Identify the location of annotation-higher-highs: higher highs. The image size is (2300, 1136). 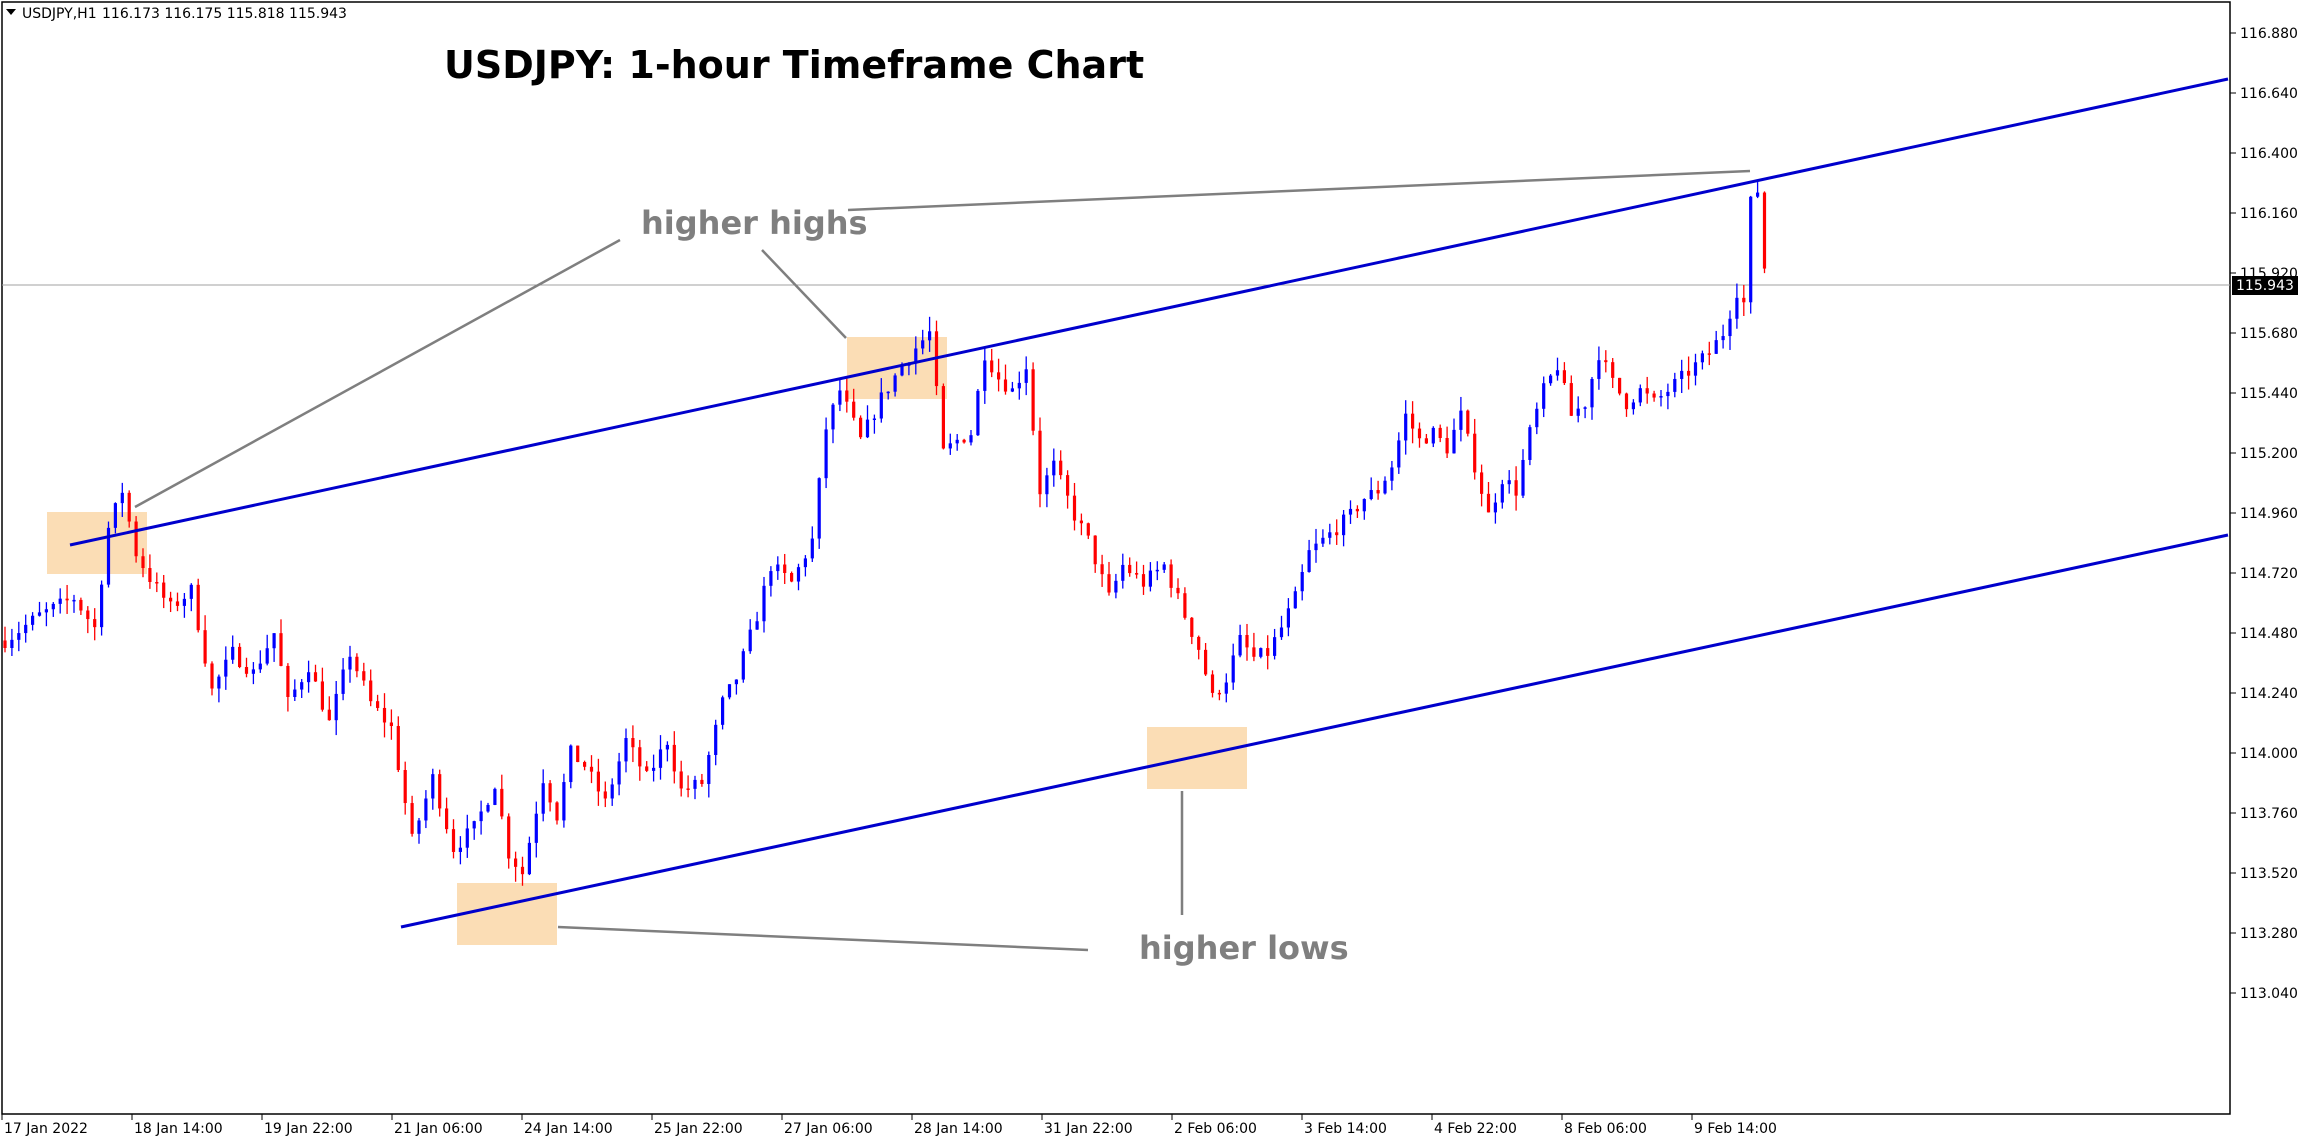
(754, 223).